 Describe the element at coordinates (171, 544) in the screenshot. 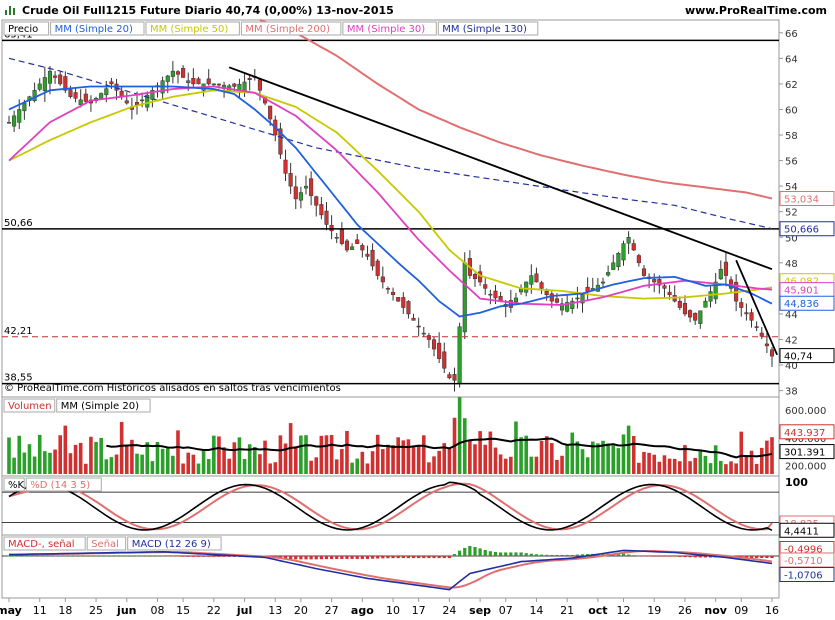

I see `macd-legend-2: MACD (12 26 9)` at that location.